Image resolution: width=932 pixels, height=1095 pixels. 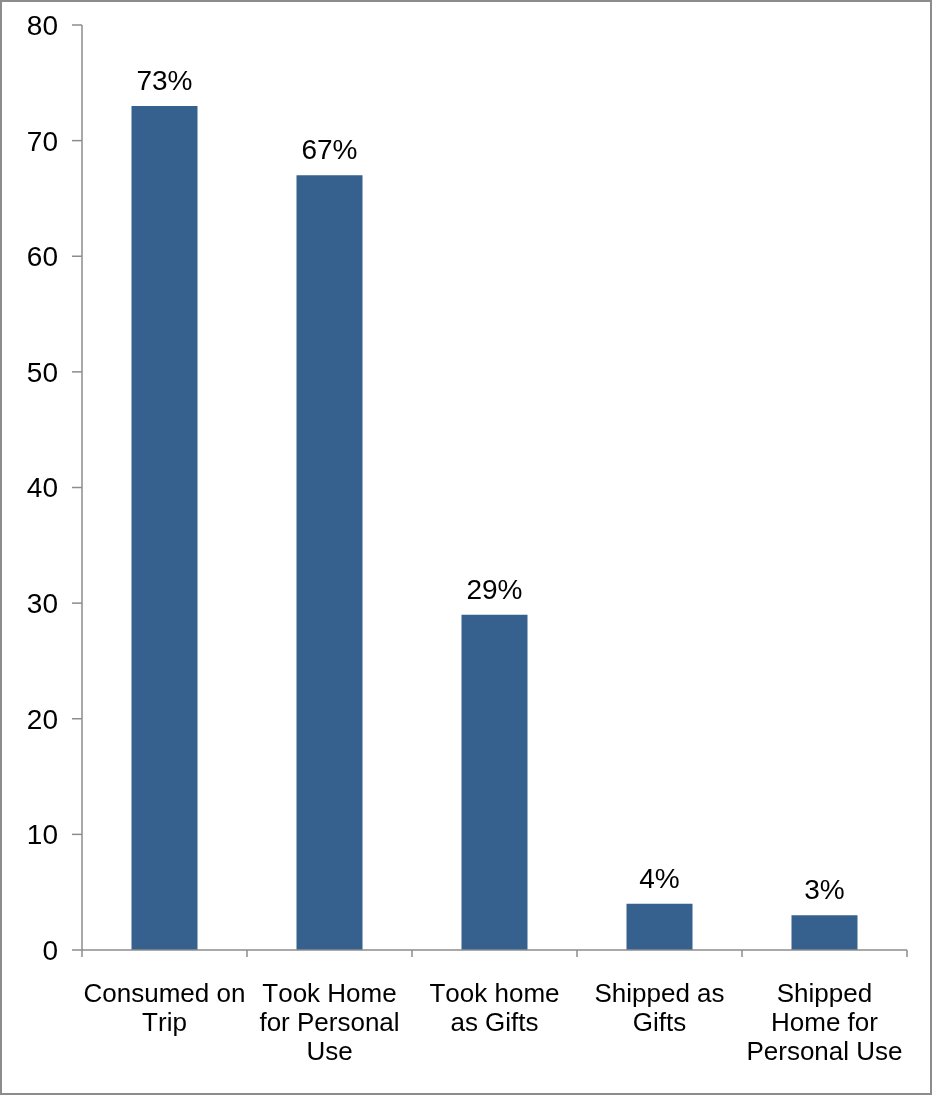 I want to click on x-tick-label: Took Home for Personal Use, so click(x=329, y=1022).